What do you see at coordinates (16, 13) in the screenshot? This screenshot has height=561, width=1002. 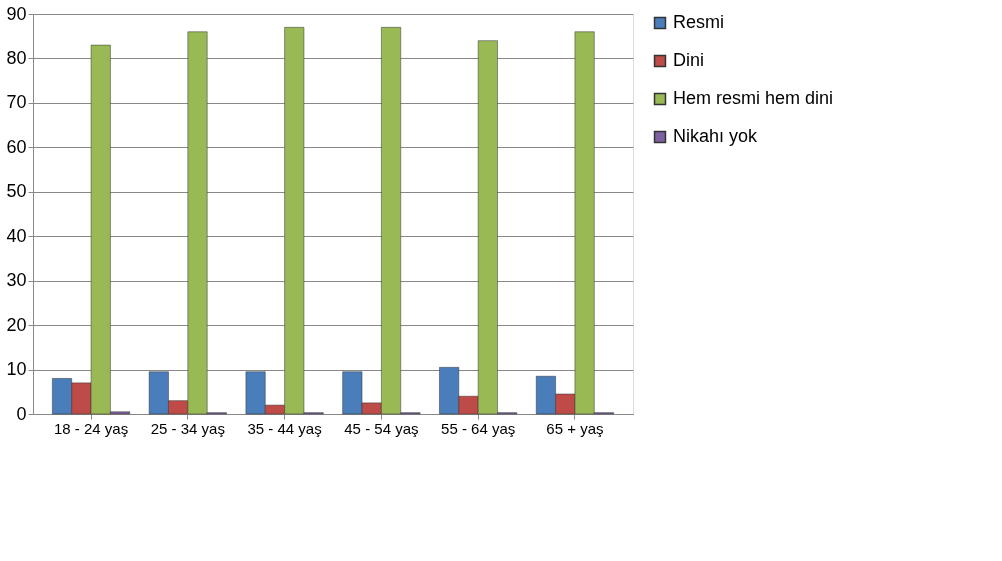 I see `y-tick-label: 90` at bounding box center [16, 13].